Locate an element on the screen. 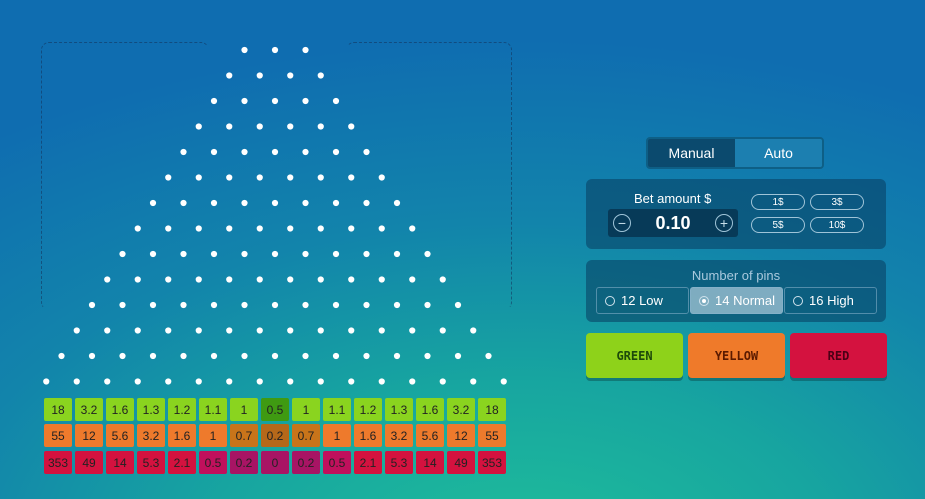 The image size is (925, 499). bet-amount-stepper: − 0.10 + is located at coordinates (673, 223).